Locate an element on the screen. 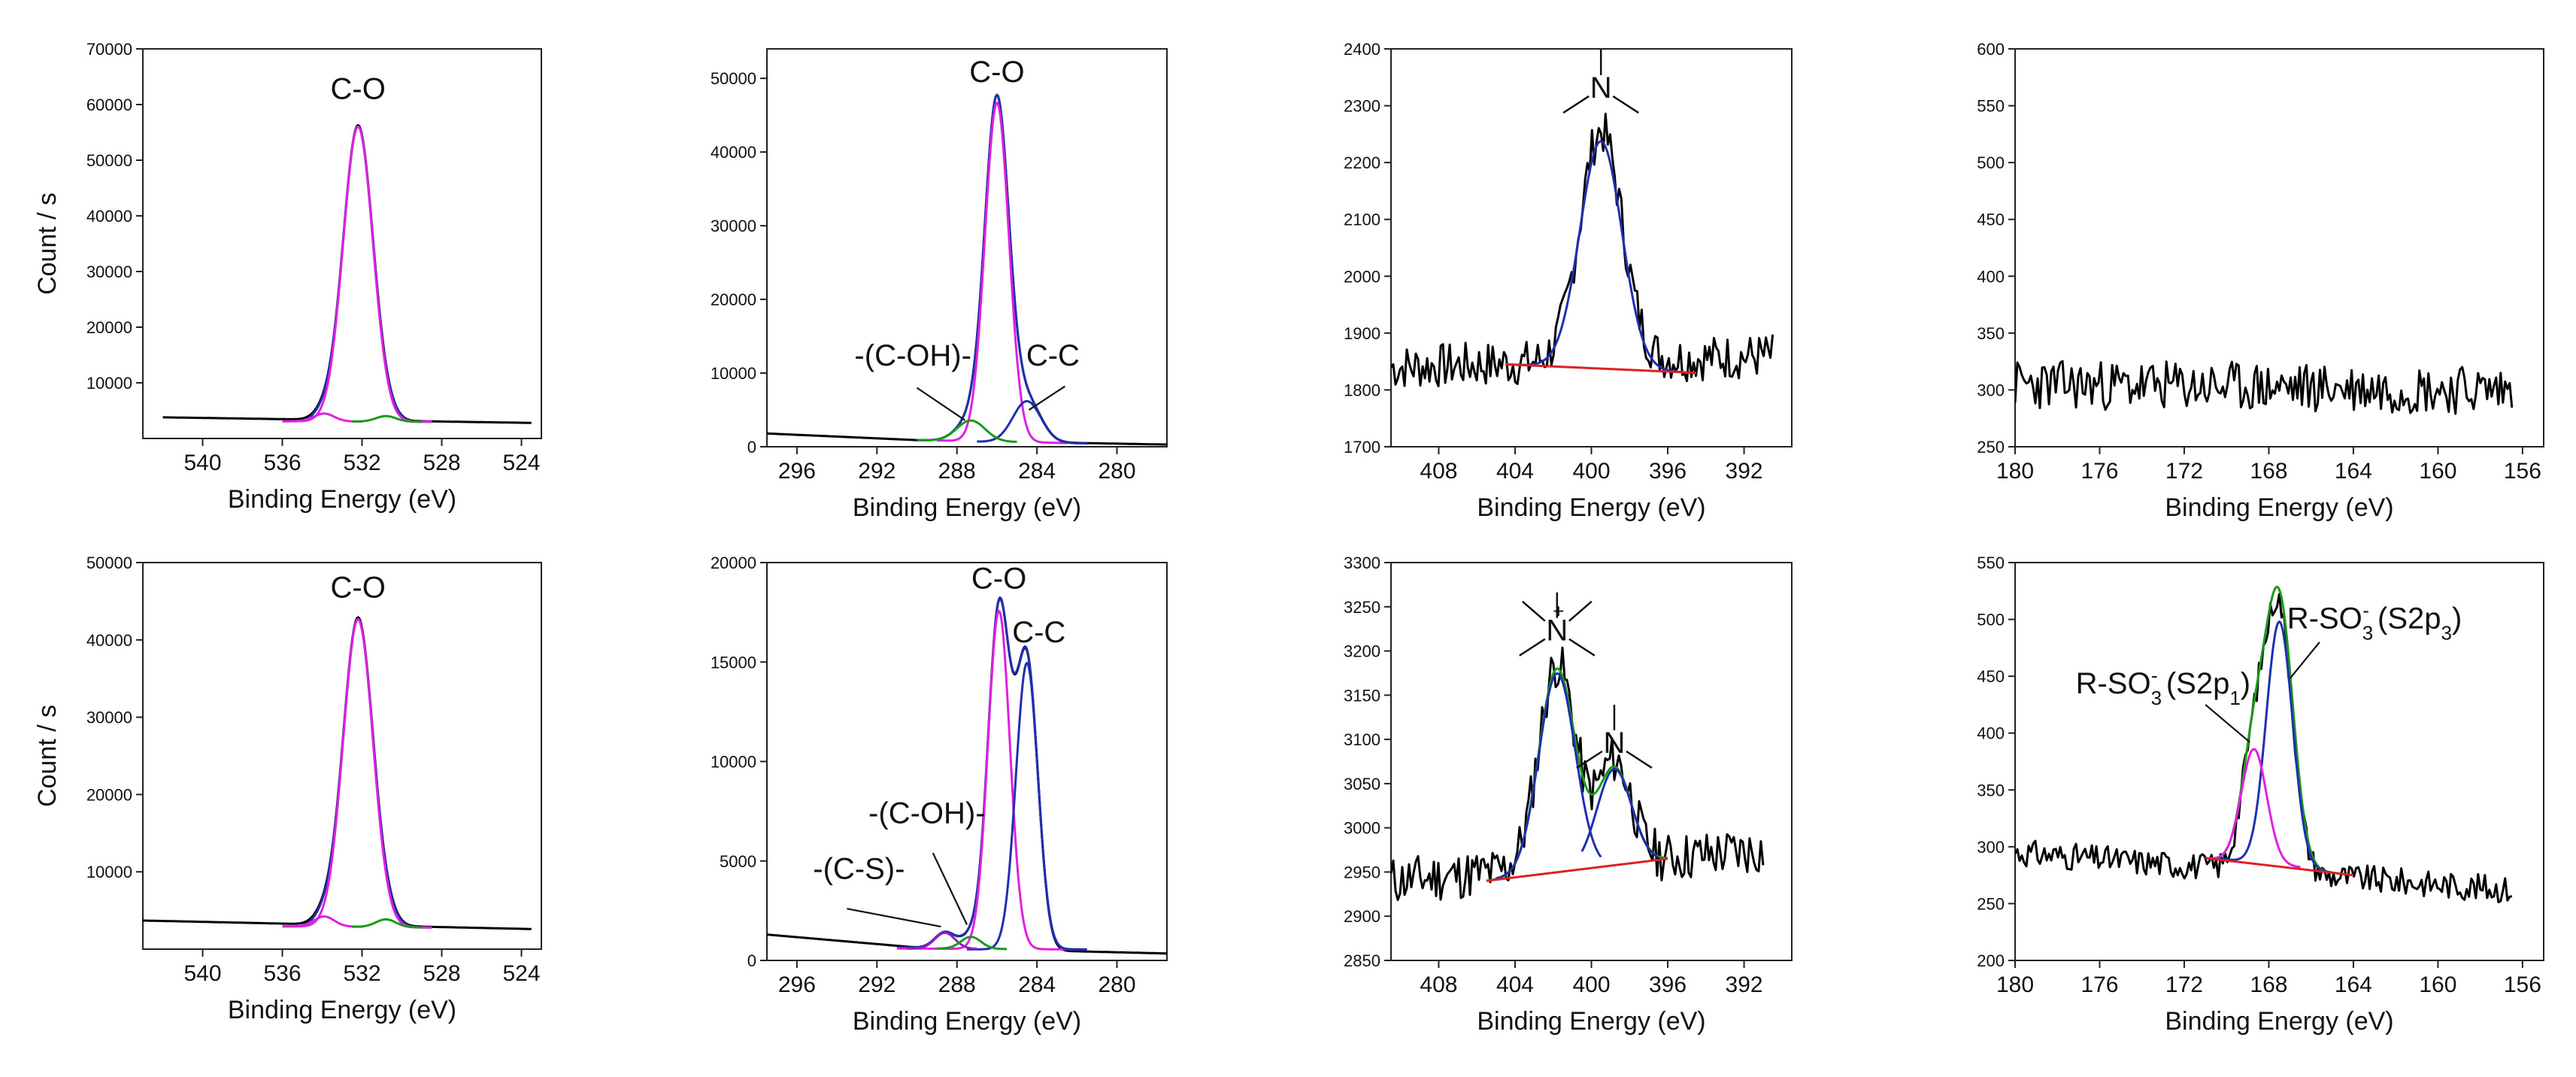 This screenshot has height=1077, width=2576. y-tick-label: 30000 is located at coordinates (109, 272).